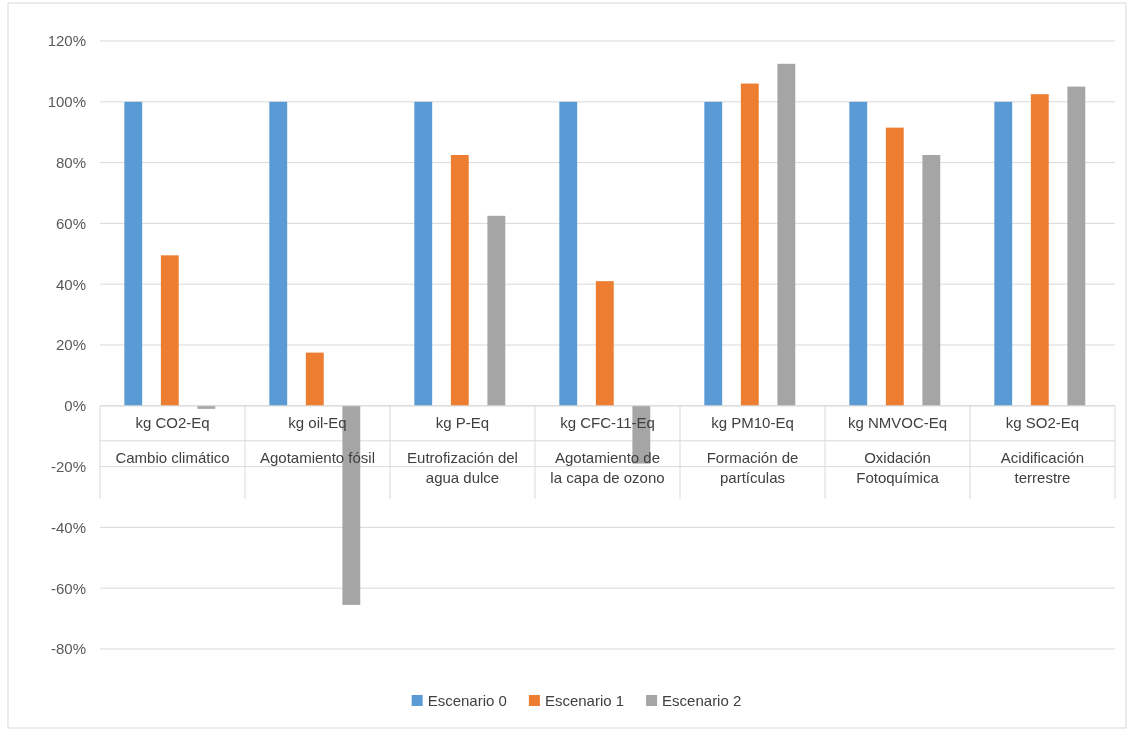 The image size is (1131, 733). Describe the element at coordinates (584, 700) in the screenshot. I see `legend-label: Escenario 1` at that location.